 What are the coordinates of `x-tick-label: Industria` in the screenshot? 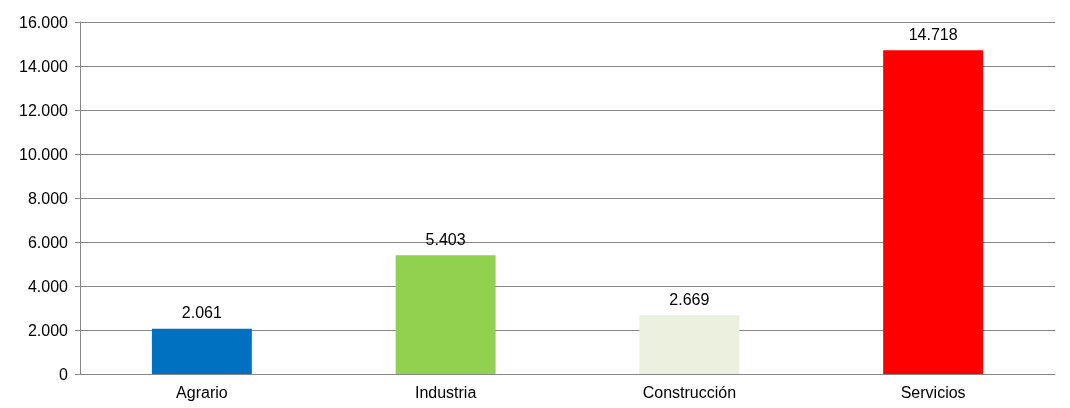 It's located at (445, 392).